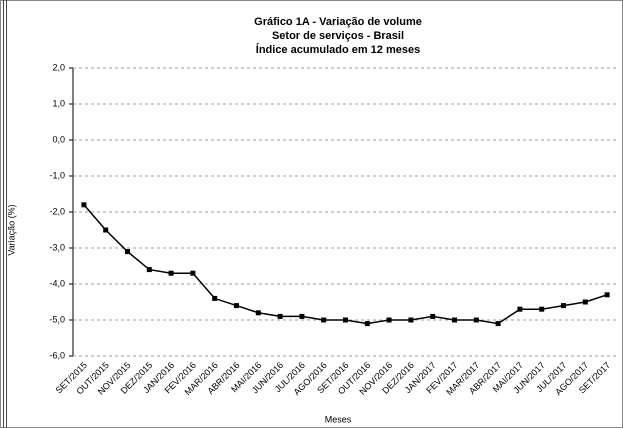 Image resolution: width=623 pixels, height=428 pixels. What do you see at coordinates (58, 139) in the screenshot?
I see `y-tick-label: 0,0` at bounding box center [58, 139].